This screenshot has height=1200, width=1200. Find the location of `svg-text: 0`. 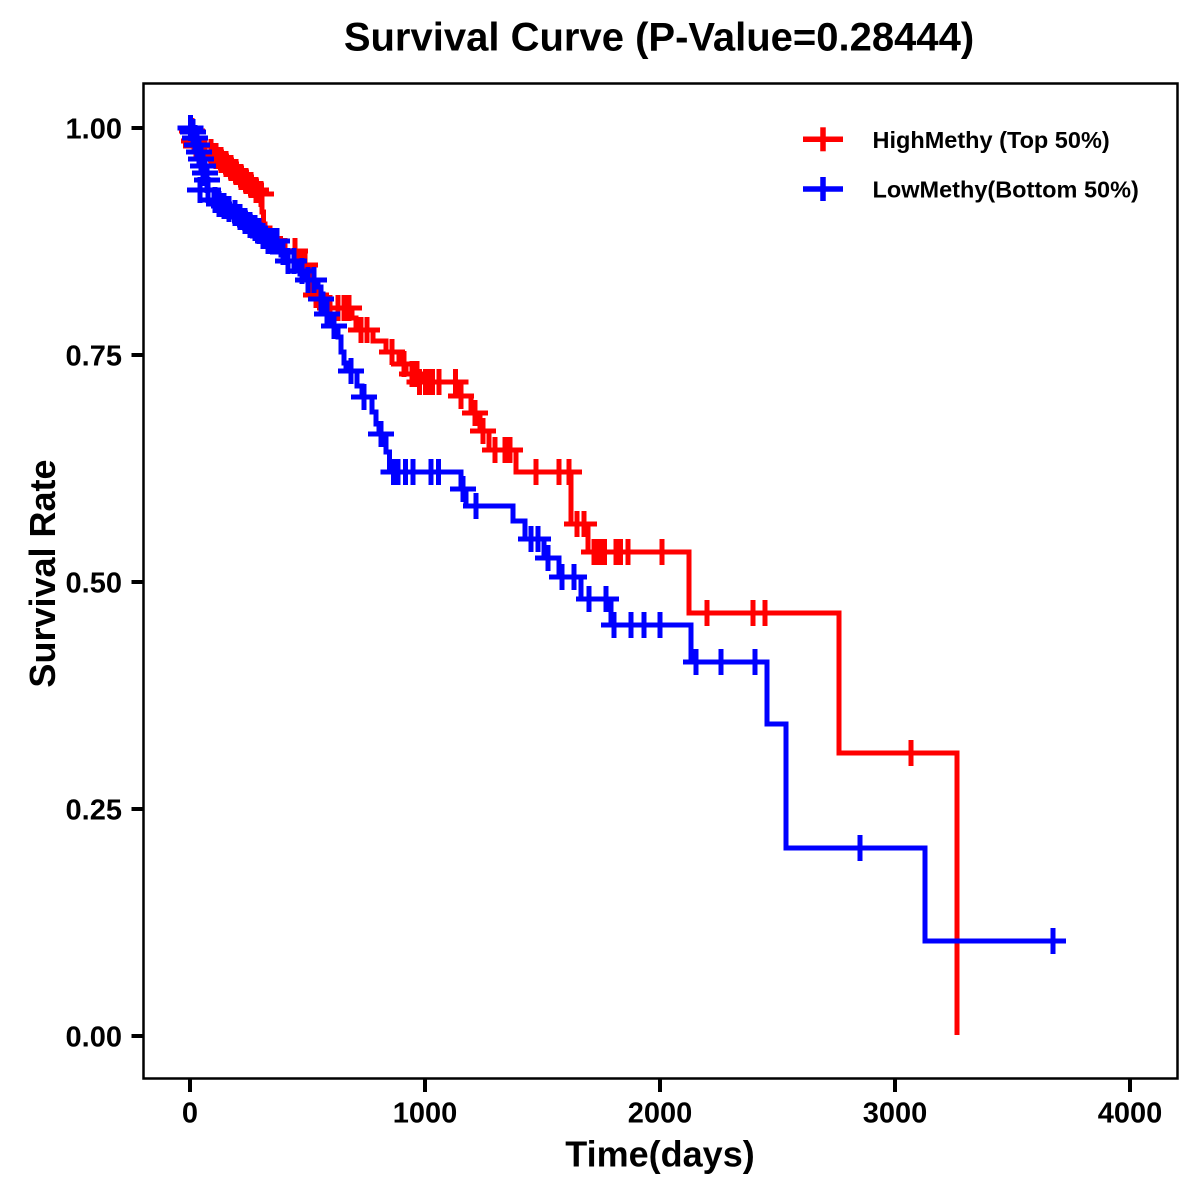

svg-text: 0 is located at coordinates (190, 1114).